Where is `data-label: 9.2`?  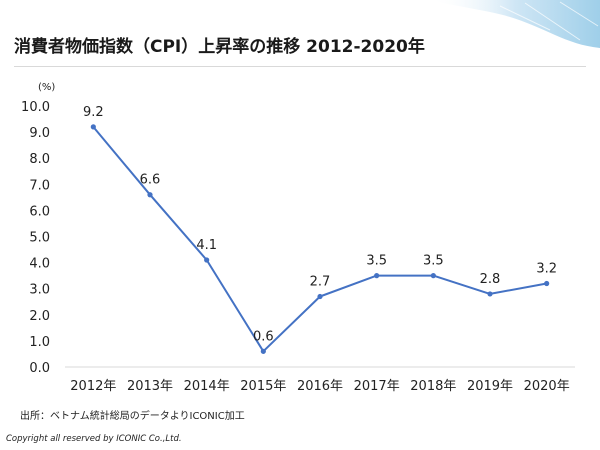 data-label: 9.2 is located at coordinates (93, 112).